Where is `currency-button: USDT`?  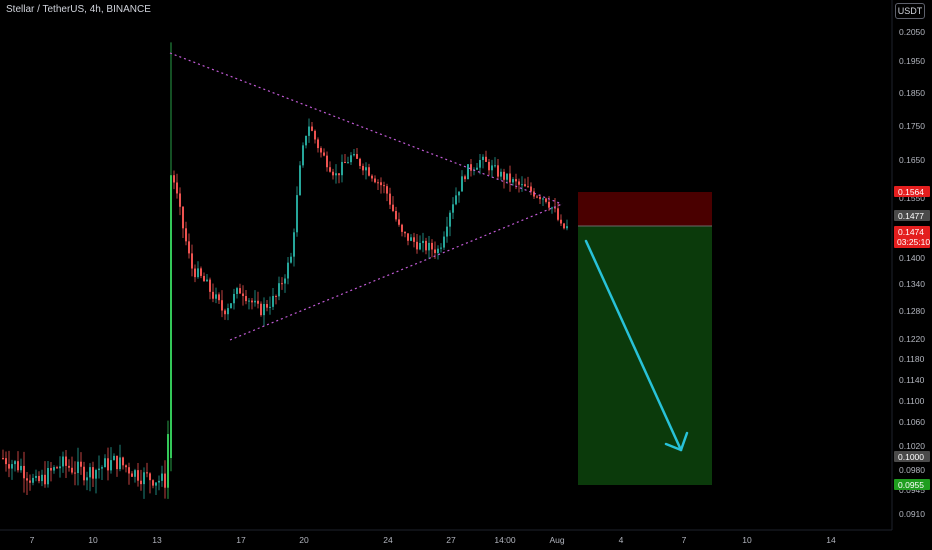
currency-button: USDT is located at coordinates (910, 11).